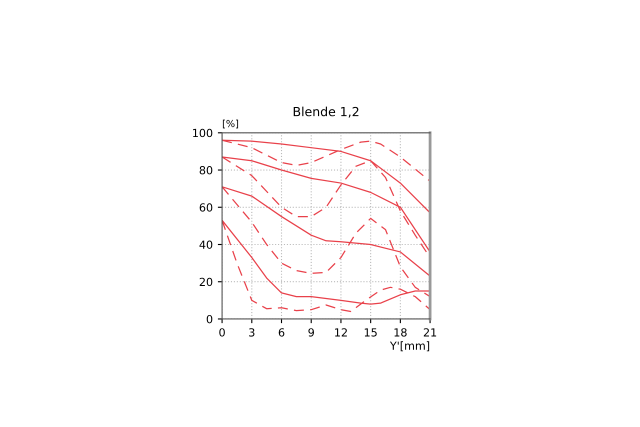 The image size is (640, 427). What do you see at coordinates (370, 332) in the screenshot?
I see `x-tick-label: 15` at bounding box center [370, 332].